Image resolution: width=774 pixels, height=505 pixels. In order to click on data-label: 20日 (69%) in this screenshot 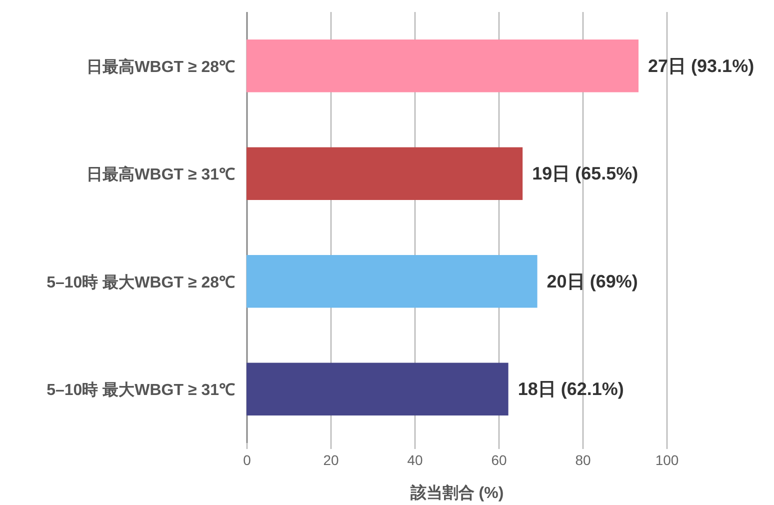, I will do `click(592, 281)`.